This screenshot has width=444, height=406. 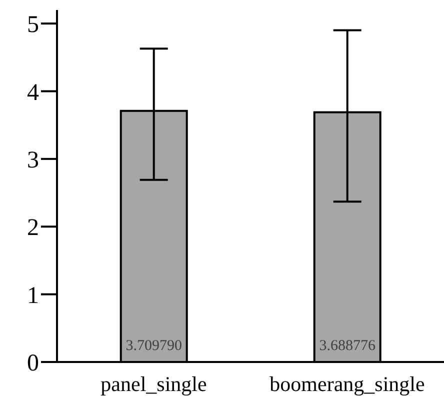 What do you see at coordinates (33, 295) in the screenshot?
I see `y-tick-label: 1` at bounding box center [33, 295].